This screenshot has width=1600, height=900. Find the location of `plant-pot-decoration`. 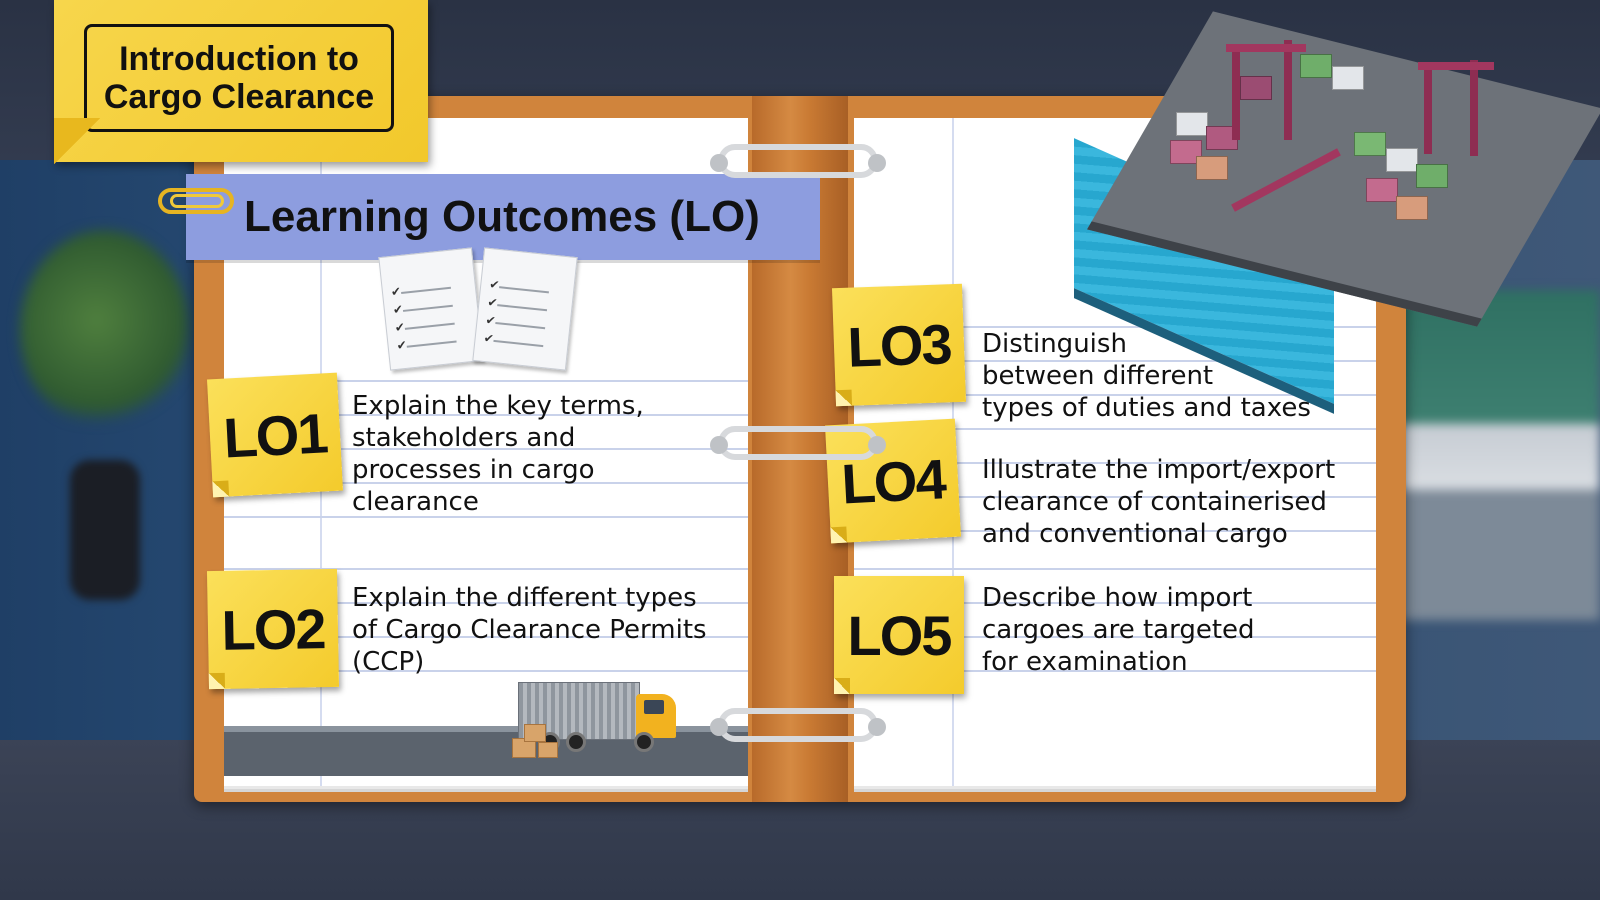

plant-pot-decoration is located at coordinates (105, 530).